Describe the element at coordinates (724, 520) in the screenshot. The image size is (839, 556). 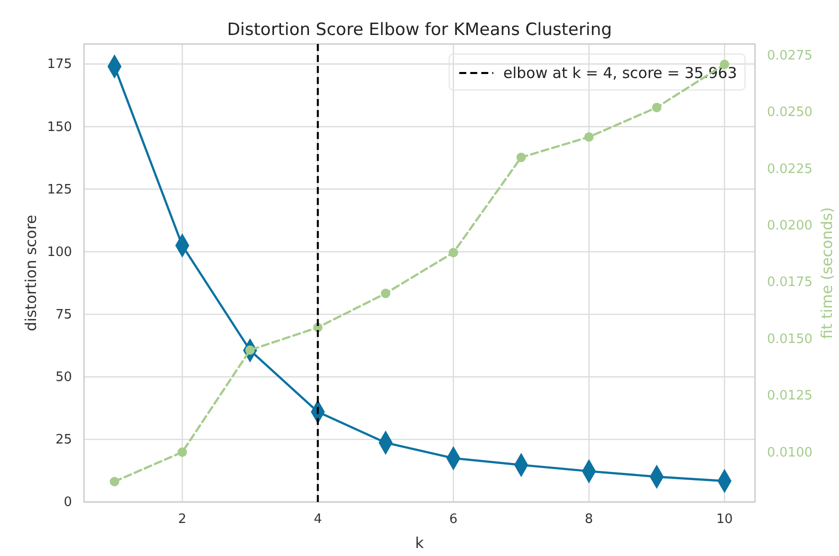
I see `x-tick-label: 10` at that location.